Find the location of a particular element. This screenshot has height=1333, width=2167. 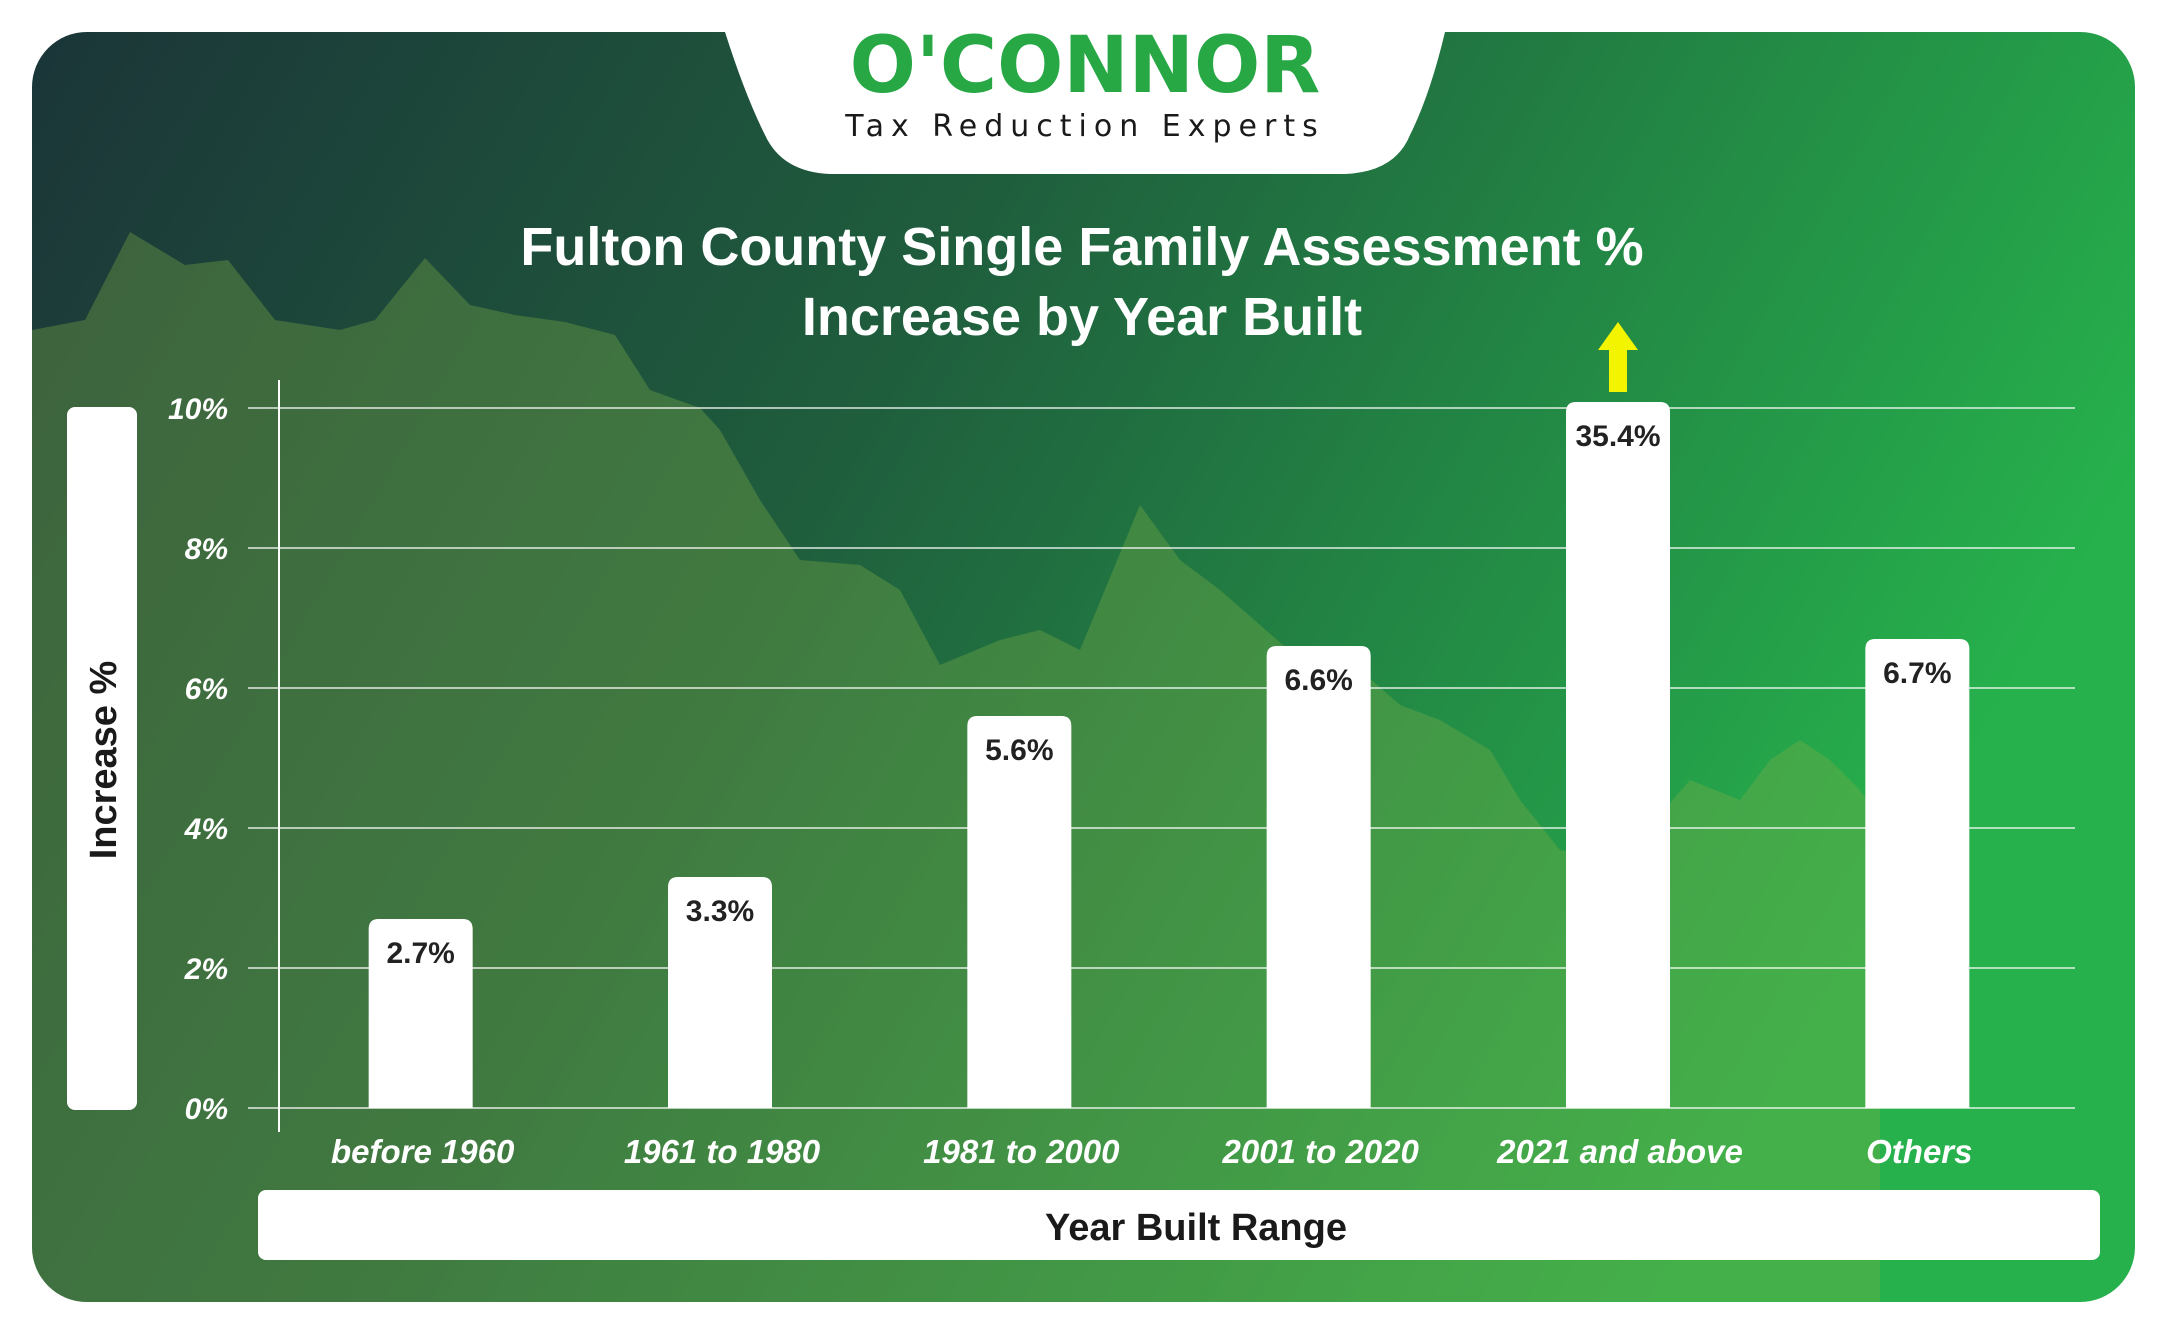

bar-1981-to-2000 is located at coordinates (1019, 912).